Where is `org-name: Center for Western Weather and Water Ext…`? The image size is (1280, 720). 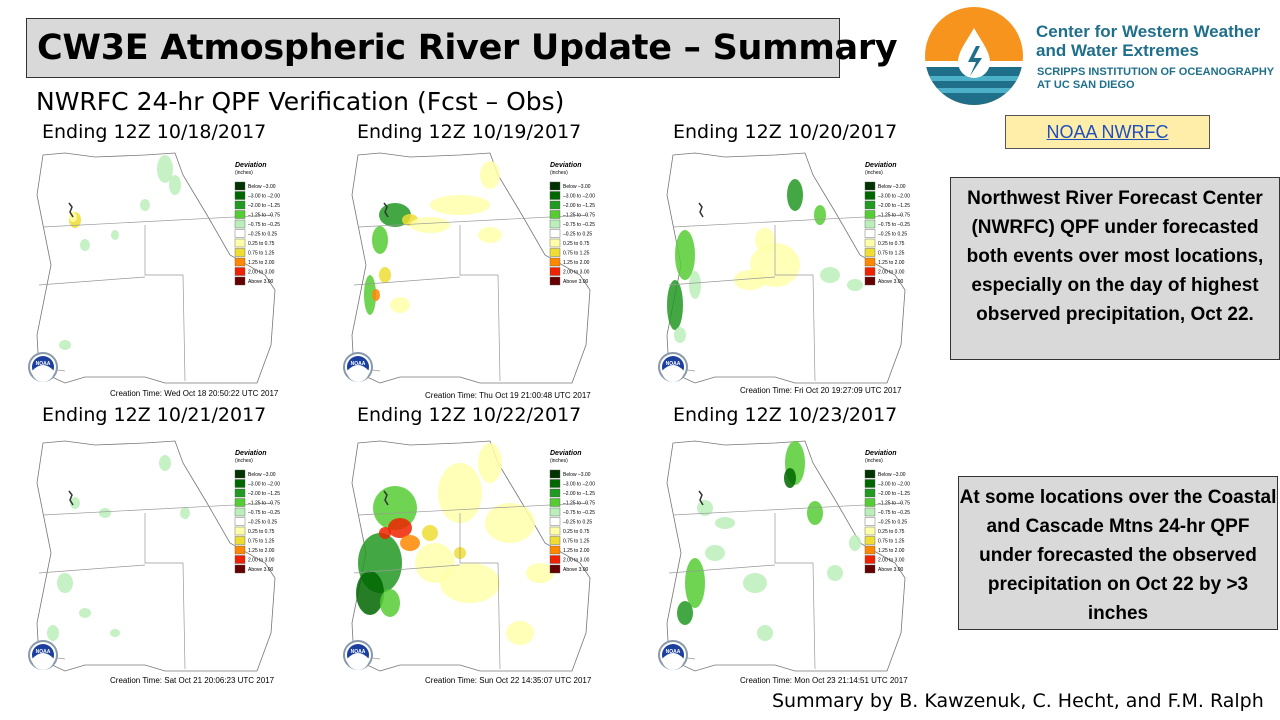 org-name: Center for Western Weather and Water Ext… is located at coordinates (1148, 41).